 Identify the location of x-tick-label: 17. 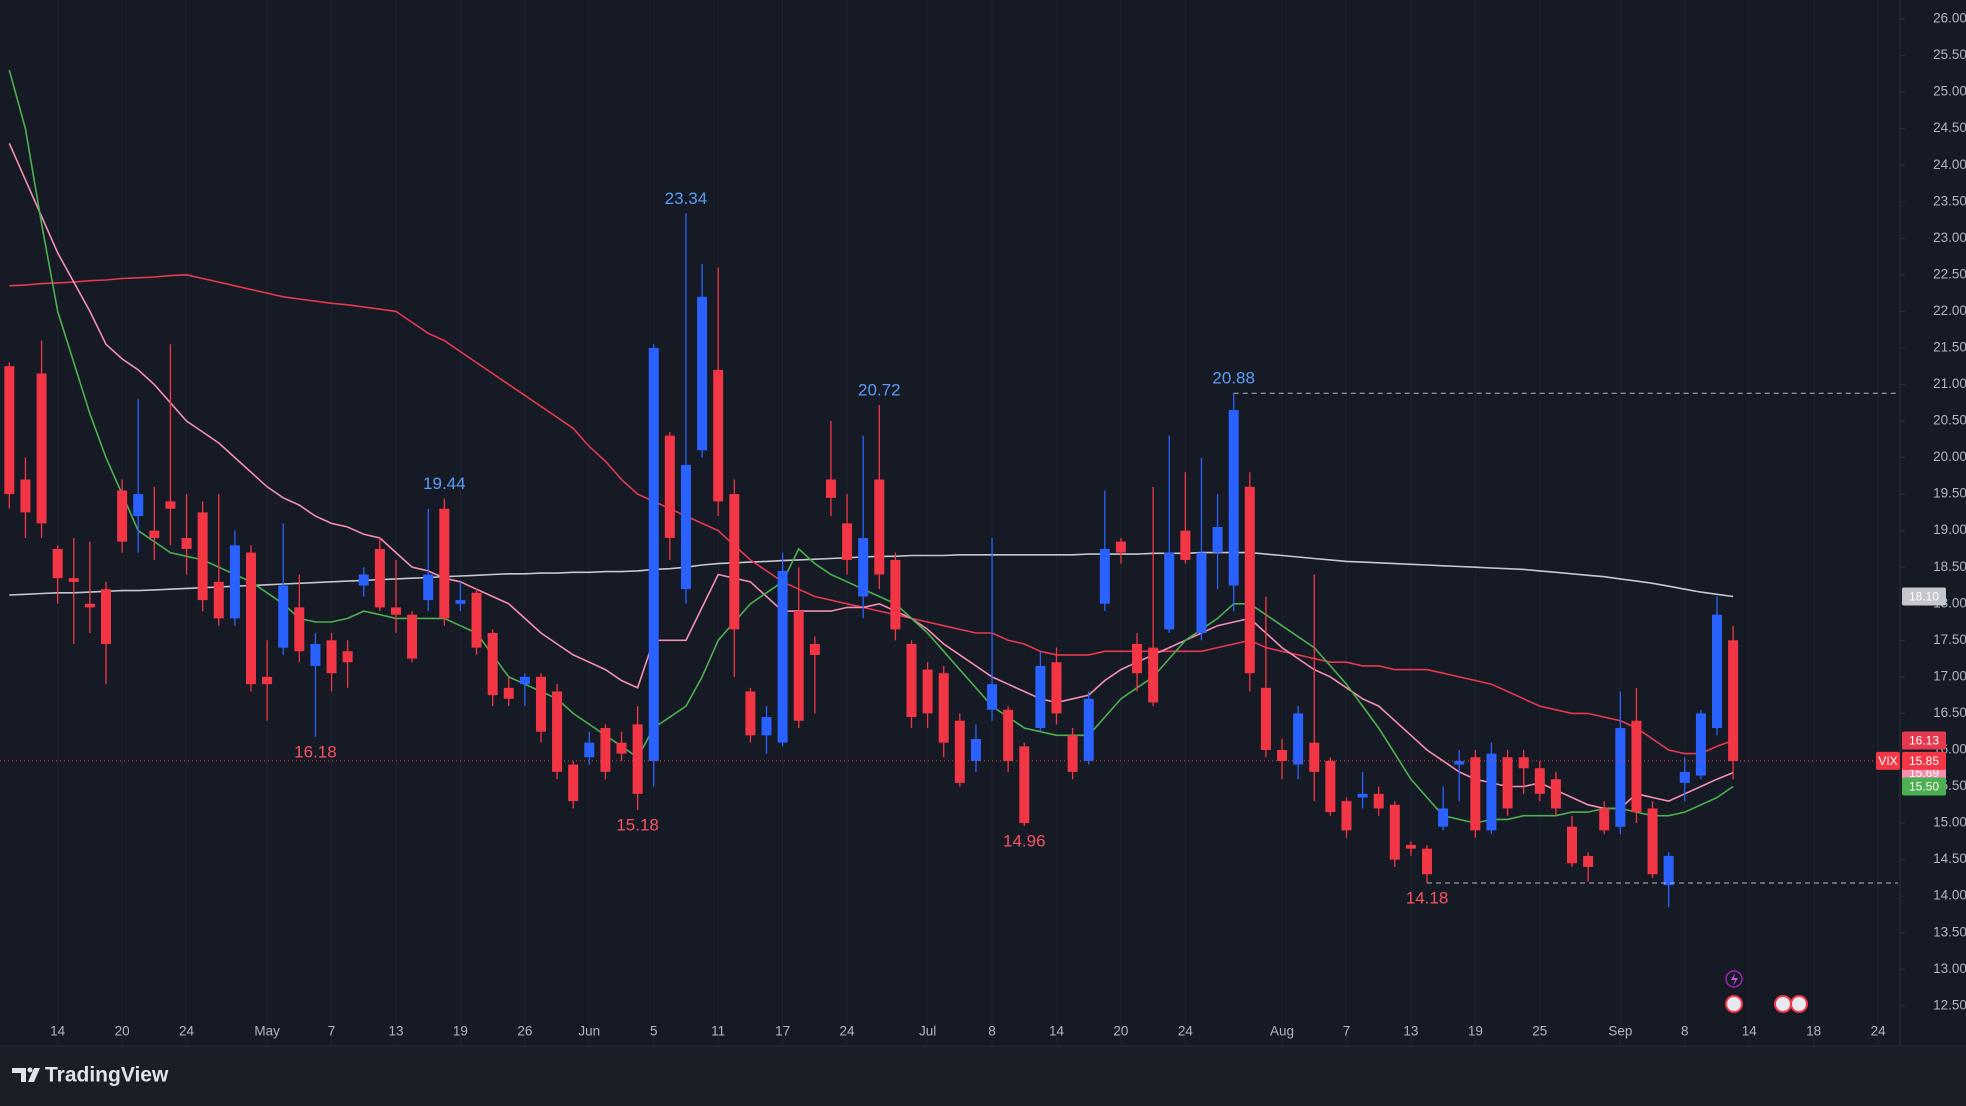
(782, 1031).